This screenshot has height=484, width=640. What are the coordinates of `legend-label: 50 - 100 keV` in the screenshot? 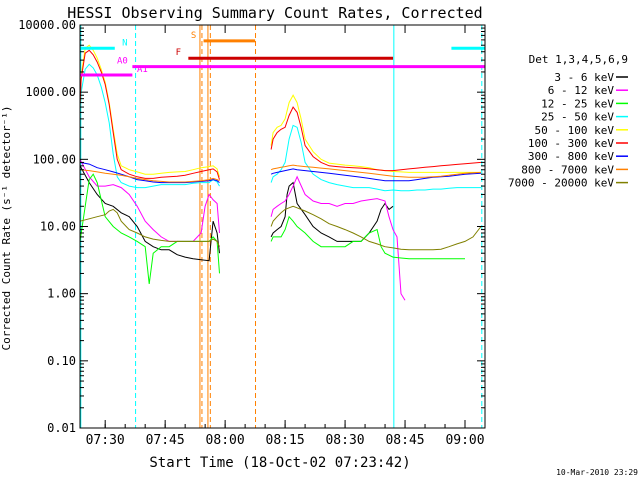 It's located at (575, 130).